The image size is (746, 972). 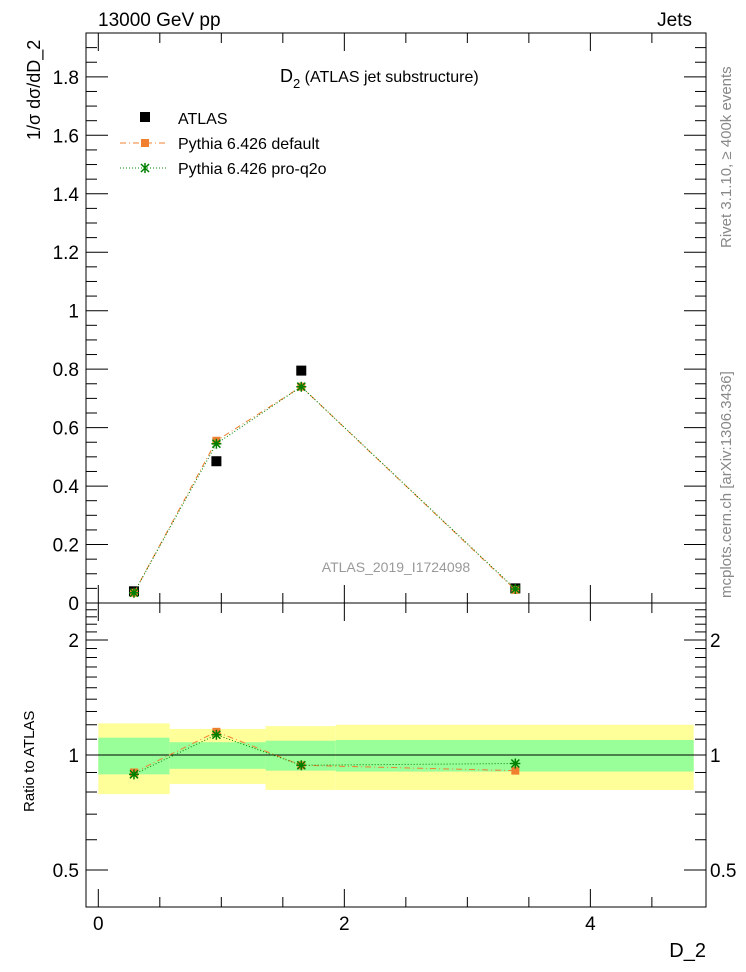 What do you see at coordinates (145, 117) in the screenshot?
I see `legend-marker-atlas` at bounding box center [145, 117].